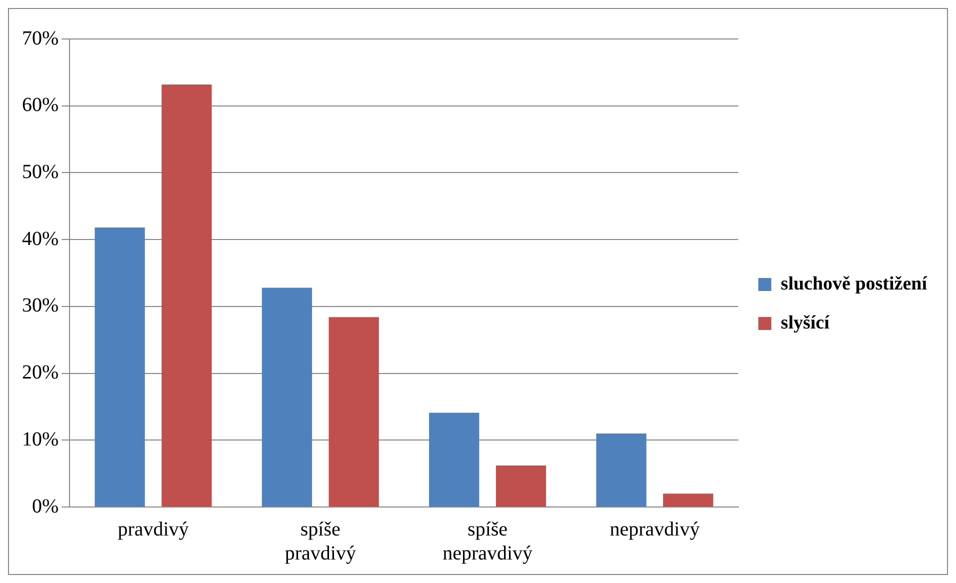 Image resolution: width=956 pixels, height=583 pixels. I want to click on x-tick-label: nepravdivý, so click(655, 529).